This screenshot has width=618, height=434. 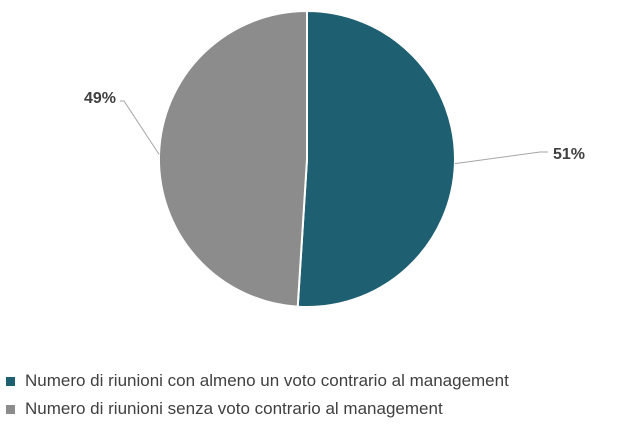 What do you see at coordinates (569, 154) in the screenshot?
I see `data-label-0: 51%` at bounding box center [569, 154].